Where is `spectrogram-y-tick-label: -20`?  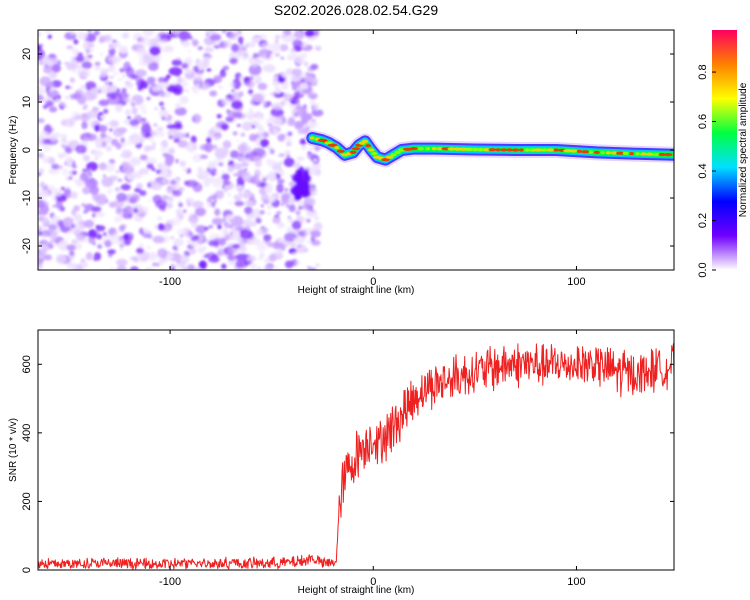 spectrogram-y-tick-label: -20 is located at coordinates (27, 246).